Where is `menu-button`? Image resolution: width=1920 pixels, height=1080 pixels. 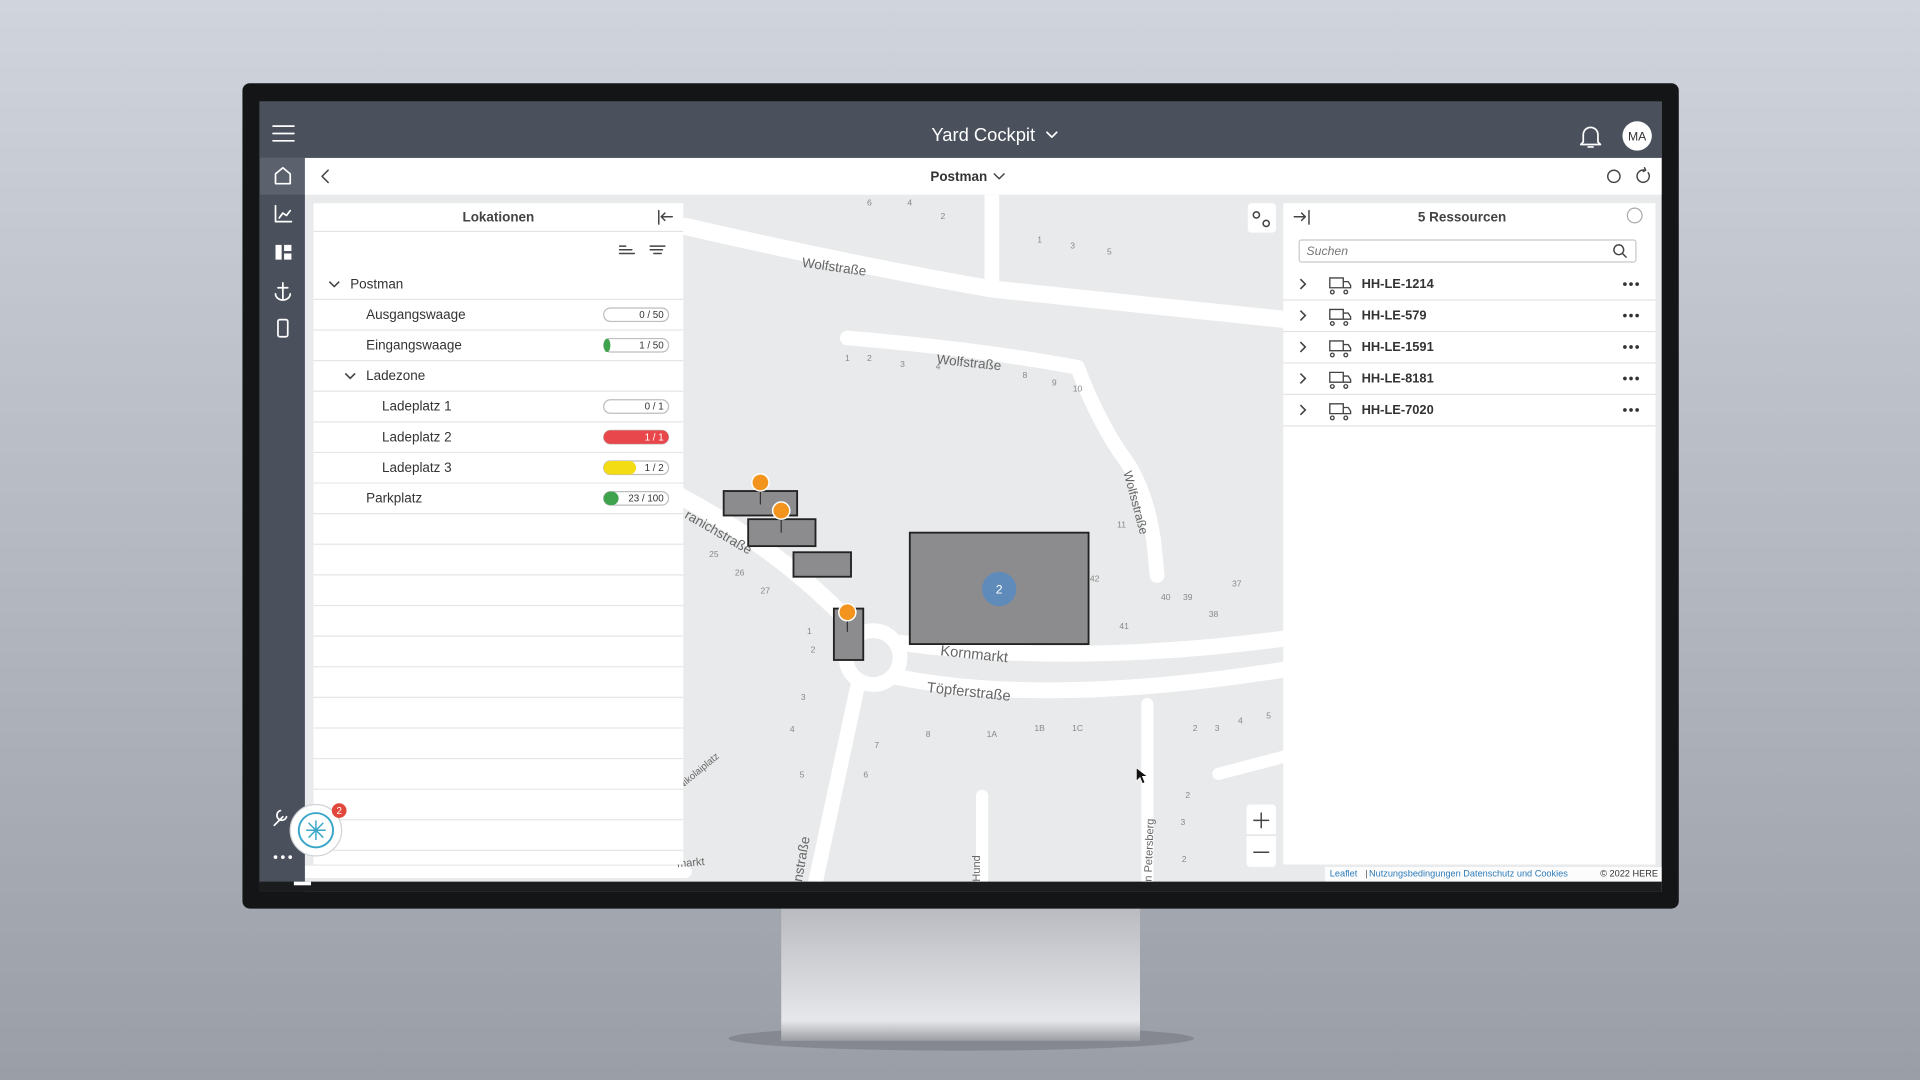
menu-button is located at coordinates (283, 133).